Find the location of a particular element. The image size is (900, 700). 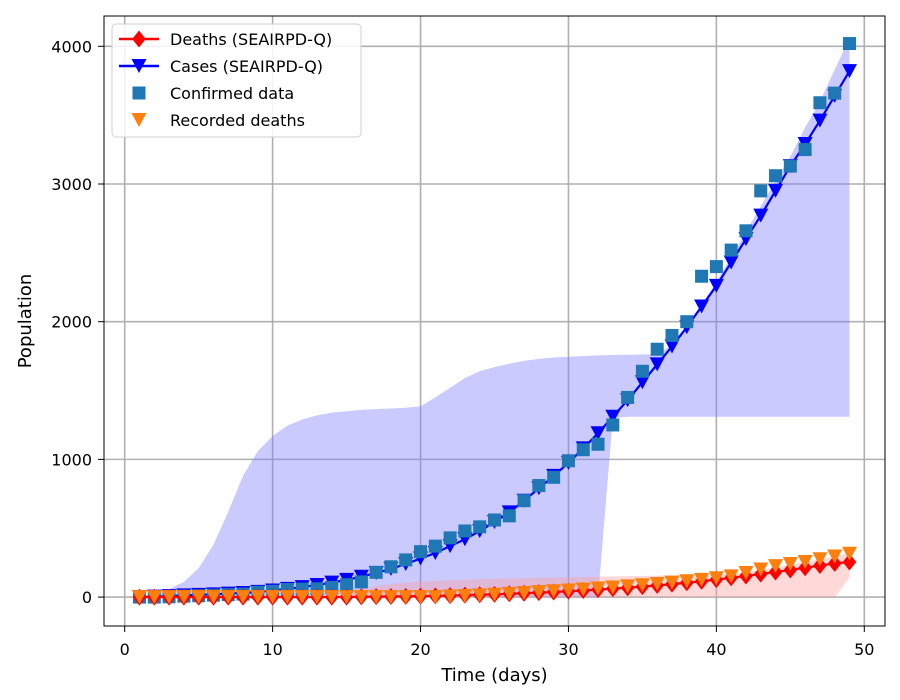

y-tick-label: 2000 is located at coordinates (71, 322).